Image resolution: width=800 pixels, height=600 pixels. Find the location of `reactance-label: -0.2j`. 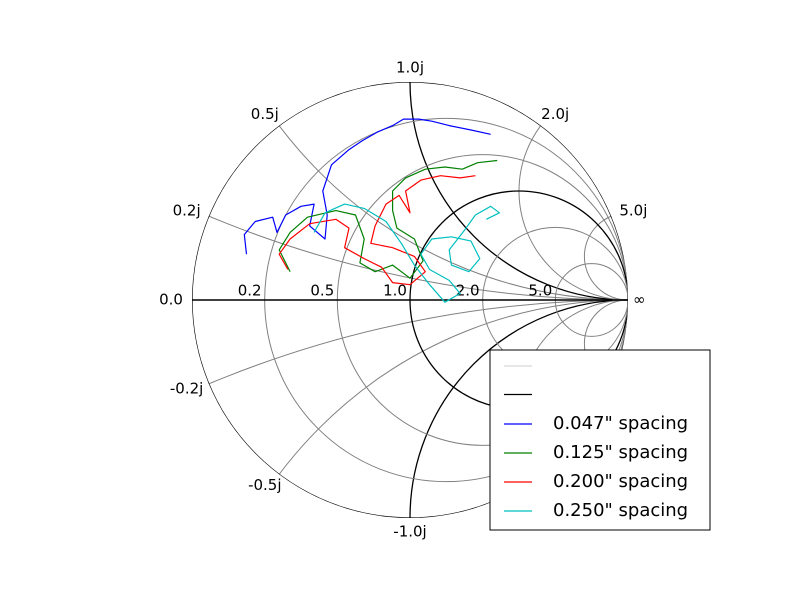

reactance-label: -0.2j is located at coordinates (186, 389).